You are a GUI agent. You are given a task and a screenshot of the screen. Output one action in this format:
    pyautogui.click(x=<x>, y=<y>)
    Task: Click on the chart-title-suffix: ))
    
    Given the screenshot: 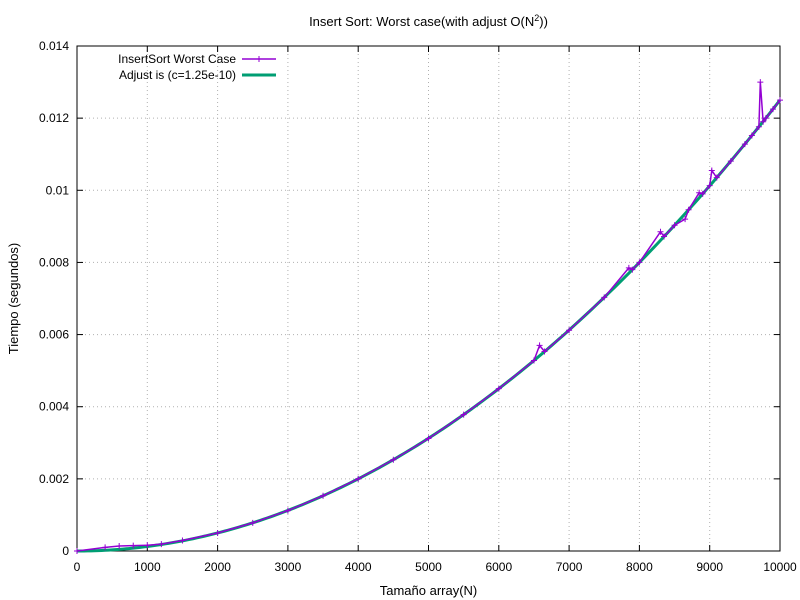 What is the action you would take?
    pyautogui.click(x=543, y=21)
    